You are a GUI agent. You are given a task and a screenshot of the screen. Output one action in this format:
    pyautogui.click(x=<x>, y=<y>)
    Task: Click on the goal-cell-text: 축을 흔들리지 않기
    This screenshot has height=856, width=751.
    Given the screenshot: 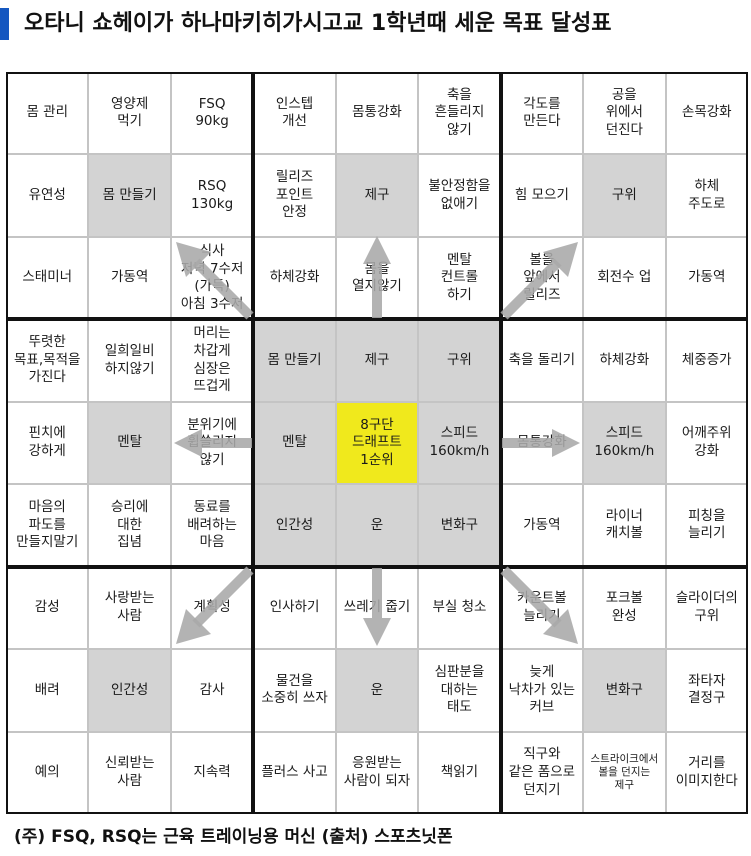 What is the action you would take?
    pyautogui.click(x=459, y=112)
    